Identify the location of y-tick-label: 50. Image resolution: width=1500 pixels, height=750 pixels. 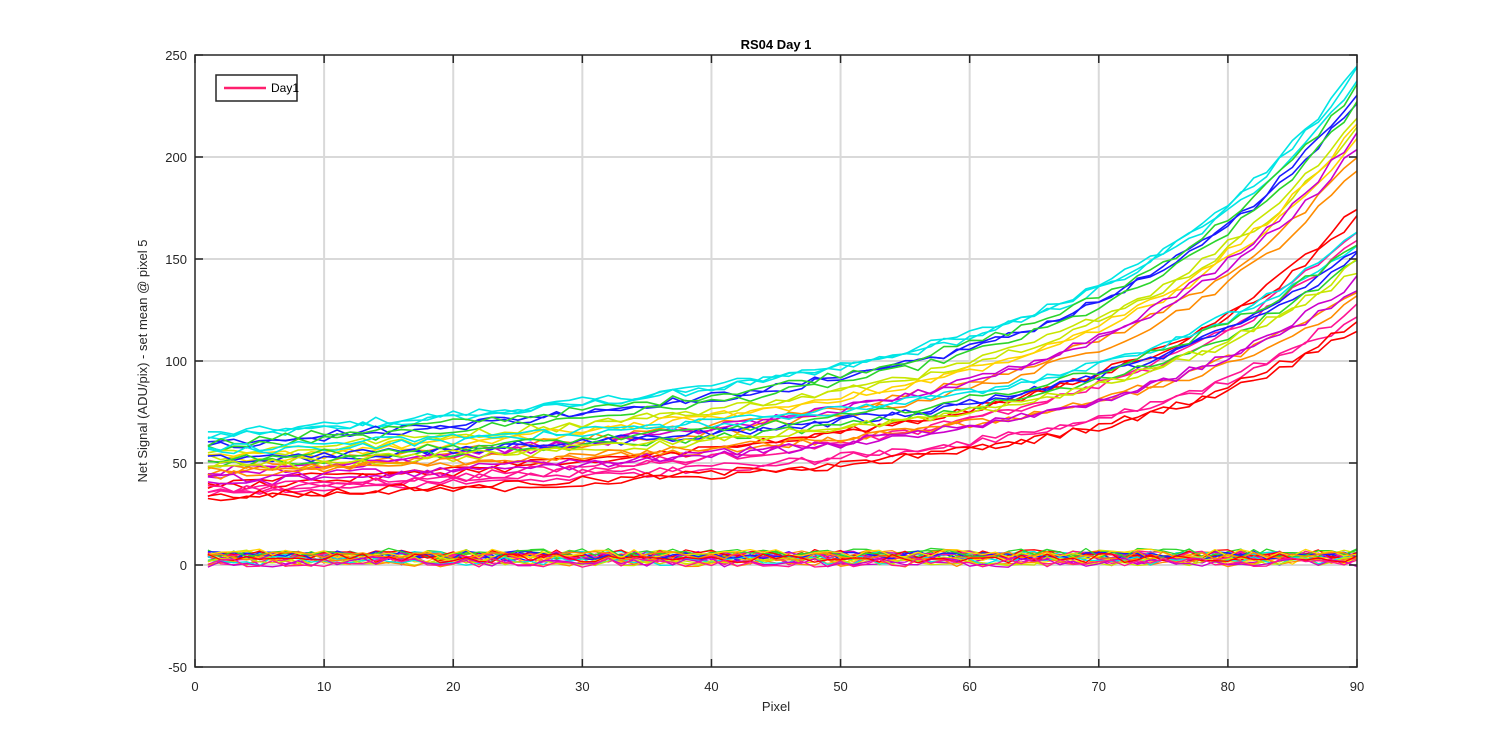
(180, 463).